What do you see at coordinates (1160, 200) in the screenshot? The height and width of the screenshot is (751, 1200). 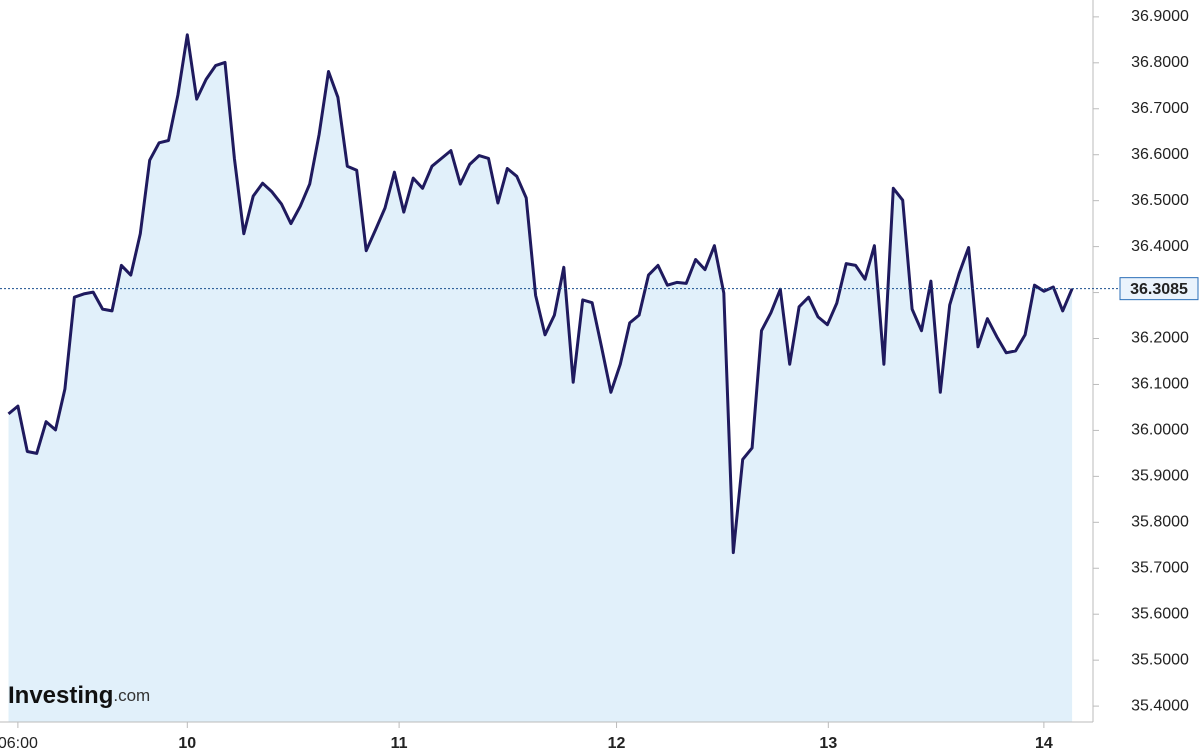 I see `y-tick-label: 36.5000` at bounding box center [1160, 200].